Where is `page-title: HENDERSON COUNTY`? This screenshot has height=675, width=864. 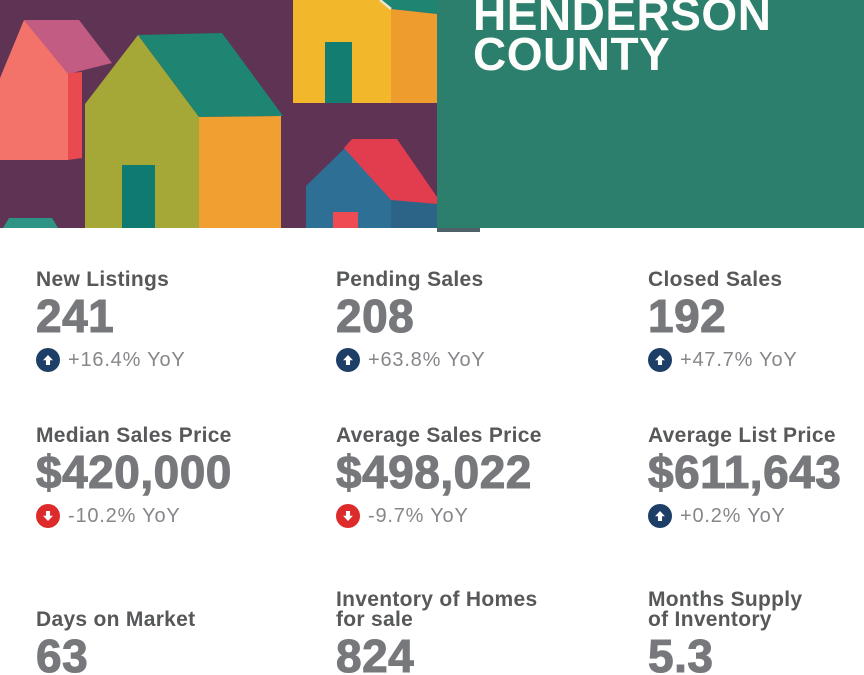 page-title: HENDERSON COUNTY is located at coordinates (622, 40).